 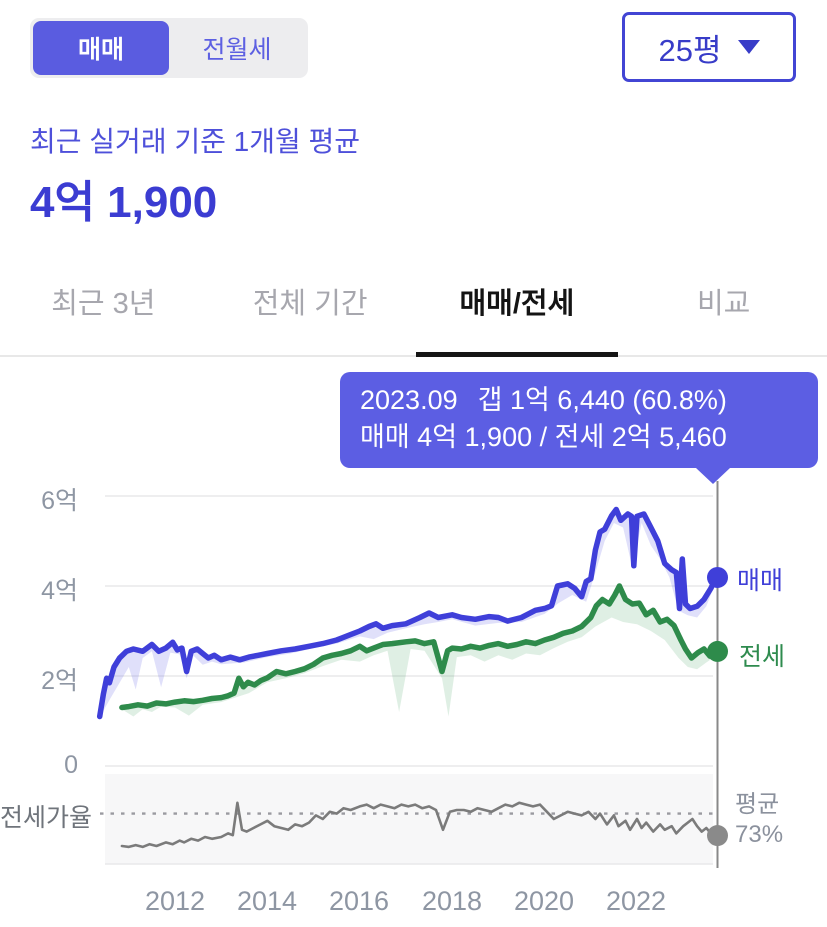 I want to click on chevron-down-icon, so click(x=748, y=47).